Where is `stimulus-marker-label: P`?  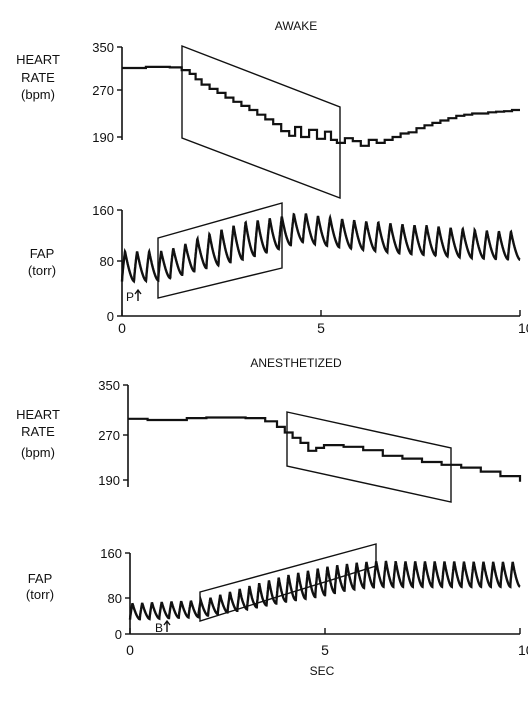
stimulus-marker-label: P is located at coordinates (130, 297).